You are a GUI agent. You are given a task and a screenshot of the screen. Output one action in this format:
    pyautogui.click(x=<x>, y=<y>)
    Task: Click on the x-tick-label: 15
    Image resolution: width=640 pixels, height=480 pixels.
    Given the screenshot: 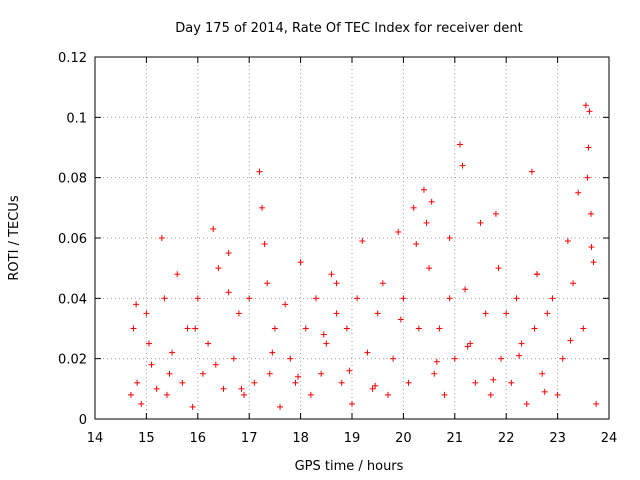 What is the action you would take?
    pyautogui.click(x=146, y=438)
    